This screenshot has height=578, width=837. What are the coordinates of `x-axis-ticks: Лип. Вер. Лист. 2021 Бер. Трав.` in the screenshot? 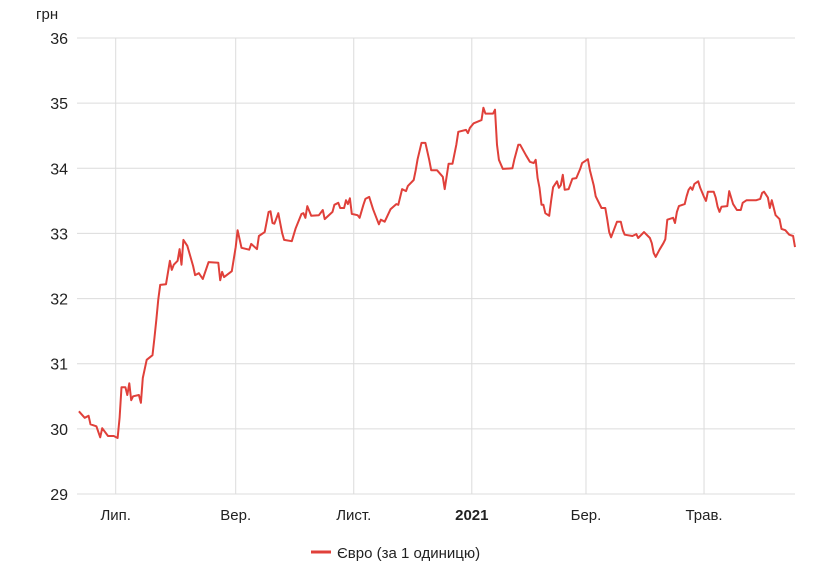 It's located at (411, 515).